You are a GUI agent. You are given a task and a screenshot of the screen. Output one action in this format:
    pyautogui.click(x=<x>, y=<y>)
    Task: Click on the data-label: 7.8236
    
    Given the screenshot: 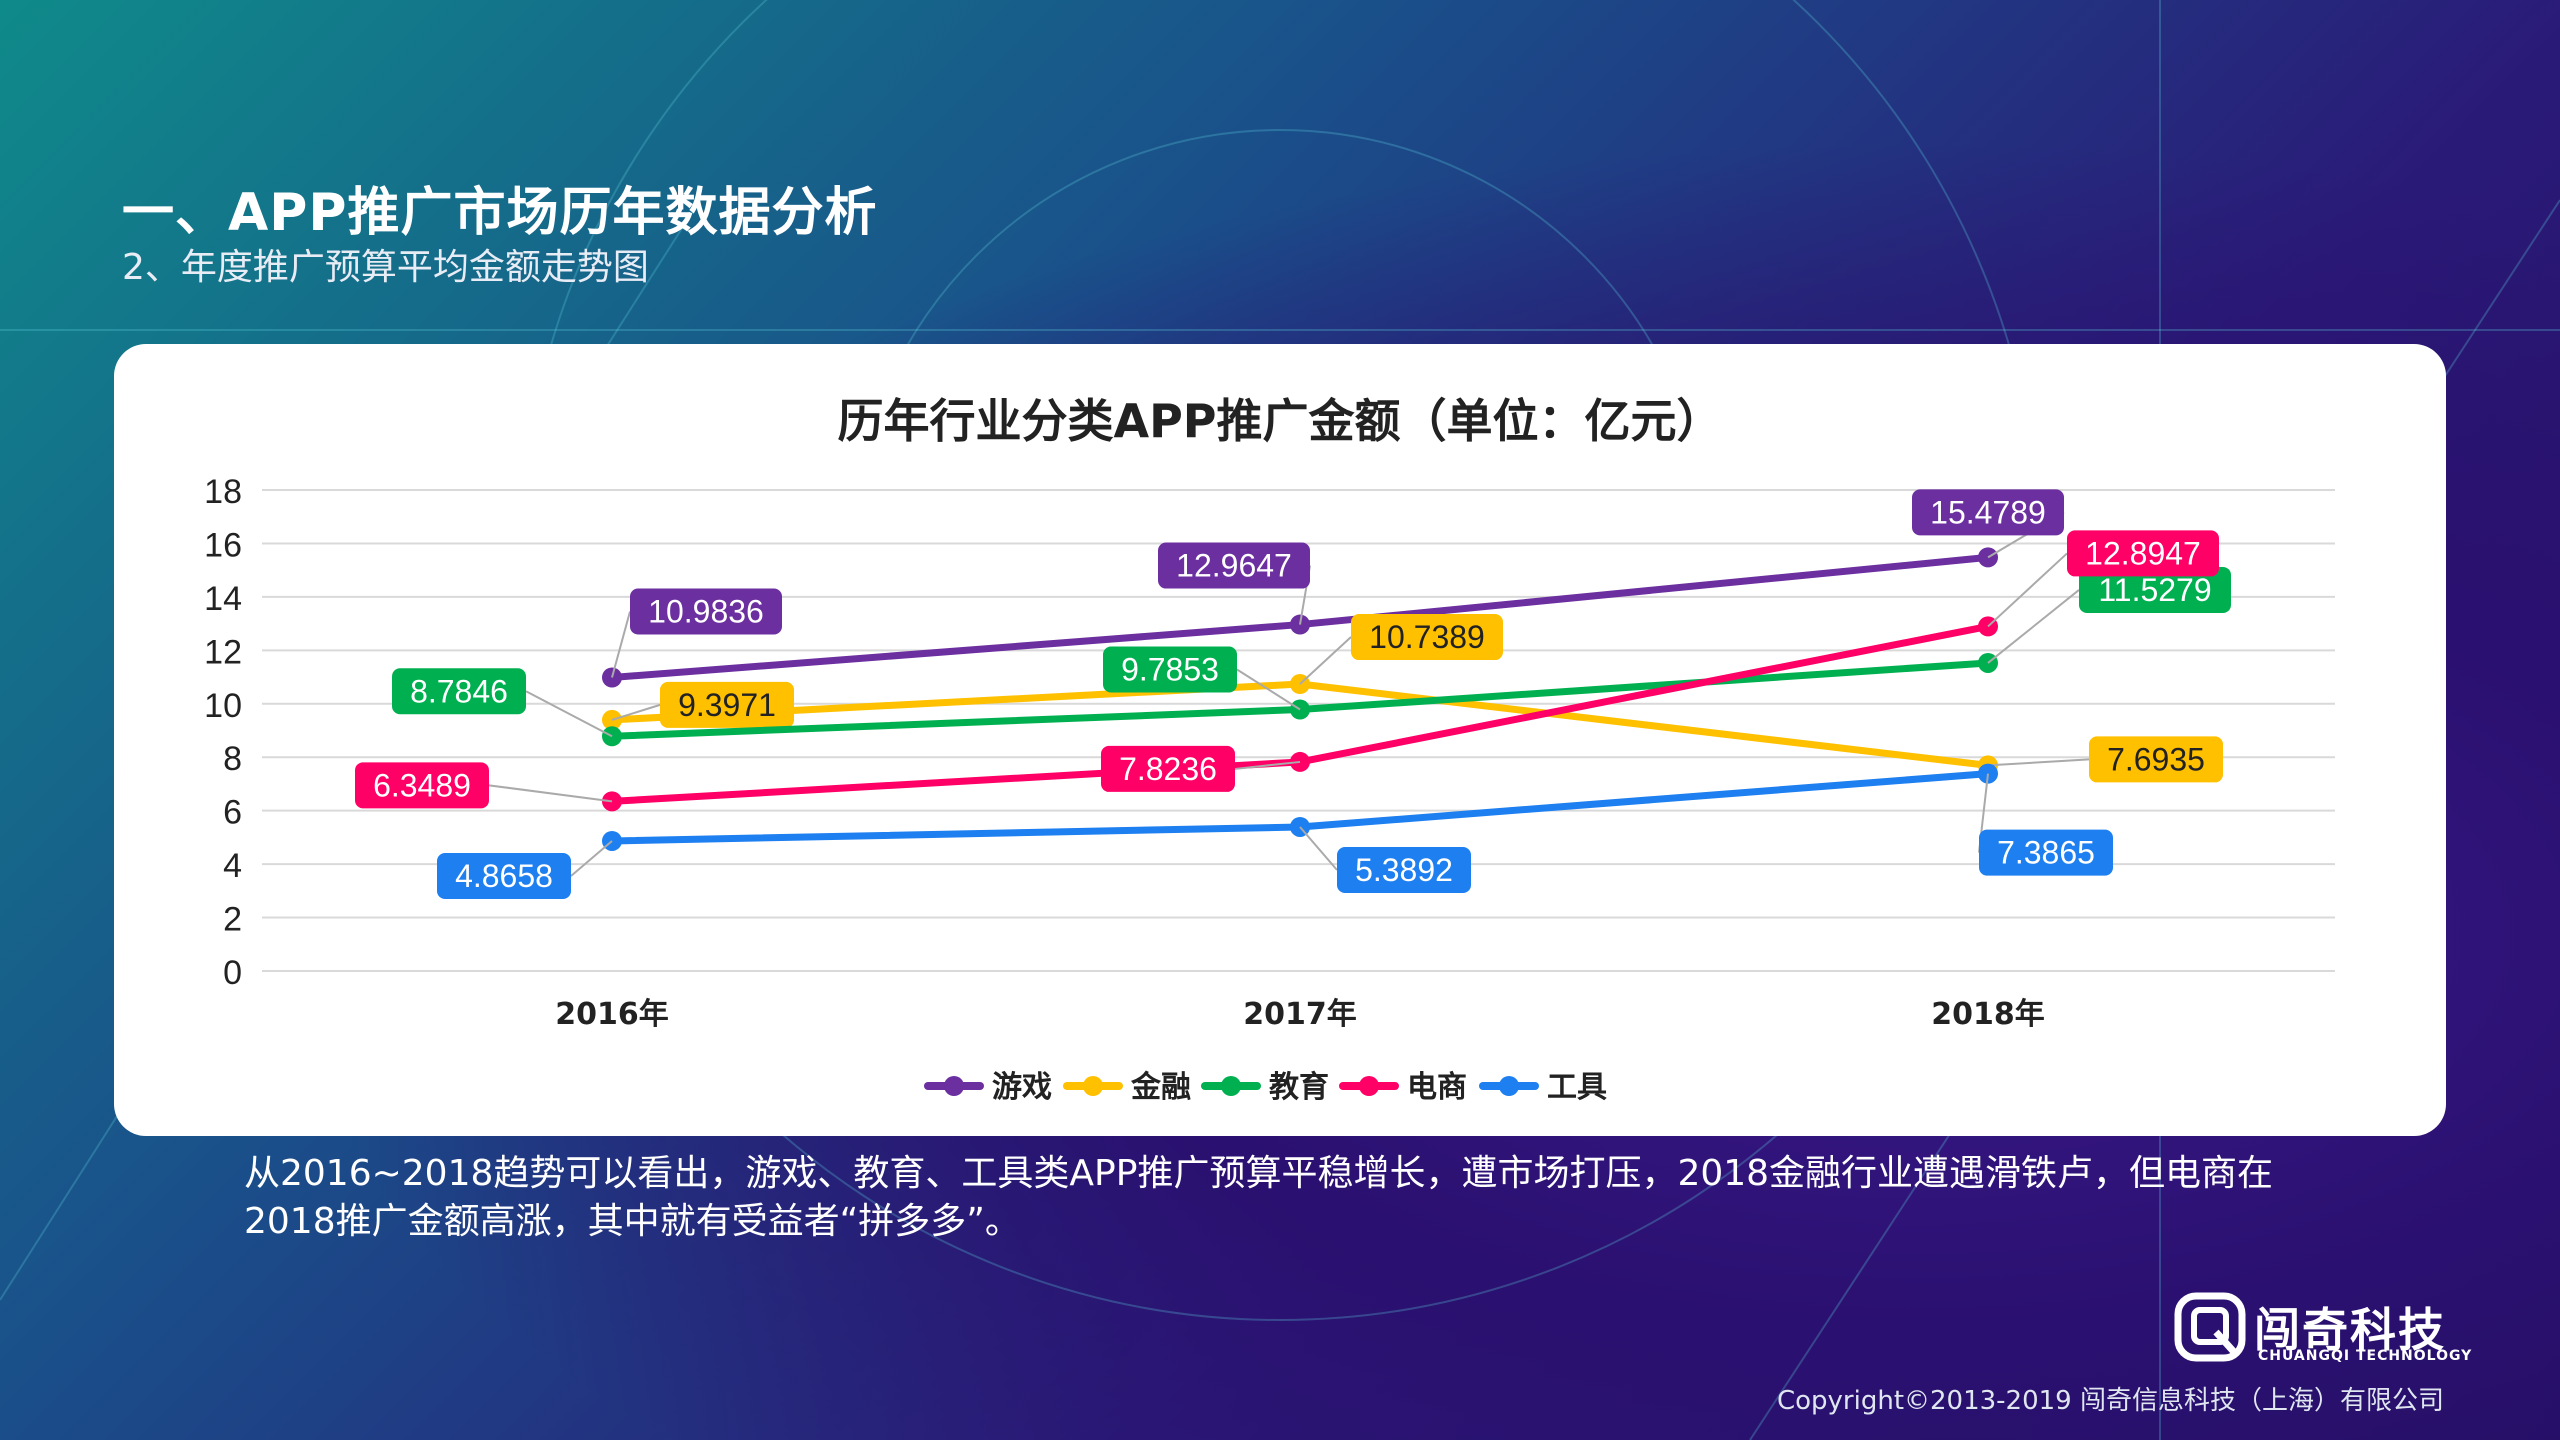 What is the action you would take?
    pyautogui.click(x=1168, y=769)
    